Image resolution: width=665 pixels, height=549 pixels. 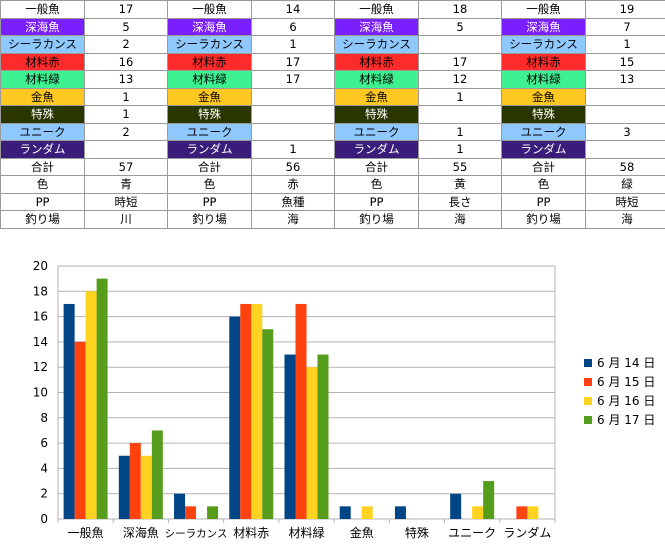 What do you see at coordinates (126, 166) in the screenshot?
I see `value-cell: 57` at bounding box center [126, 166].